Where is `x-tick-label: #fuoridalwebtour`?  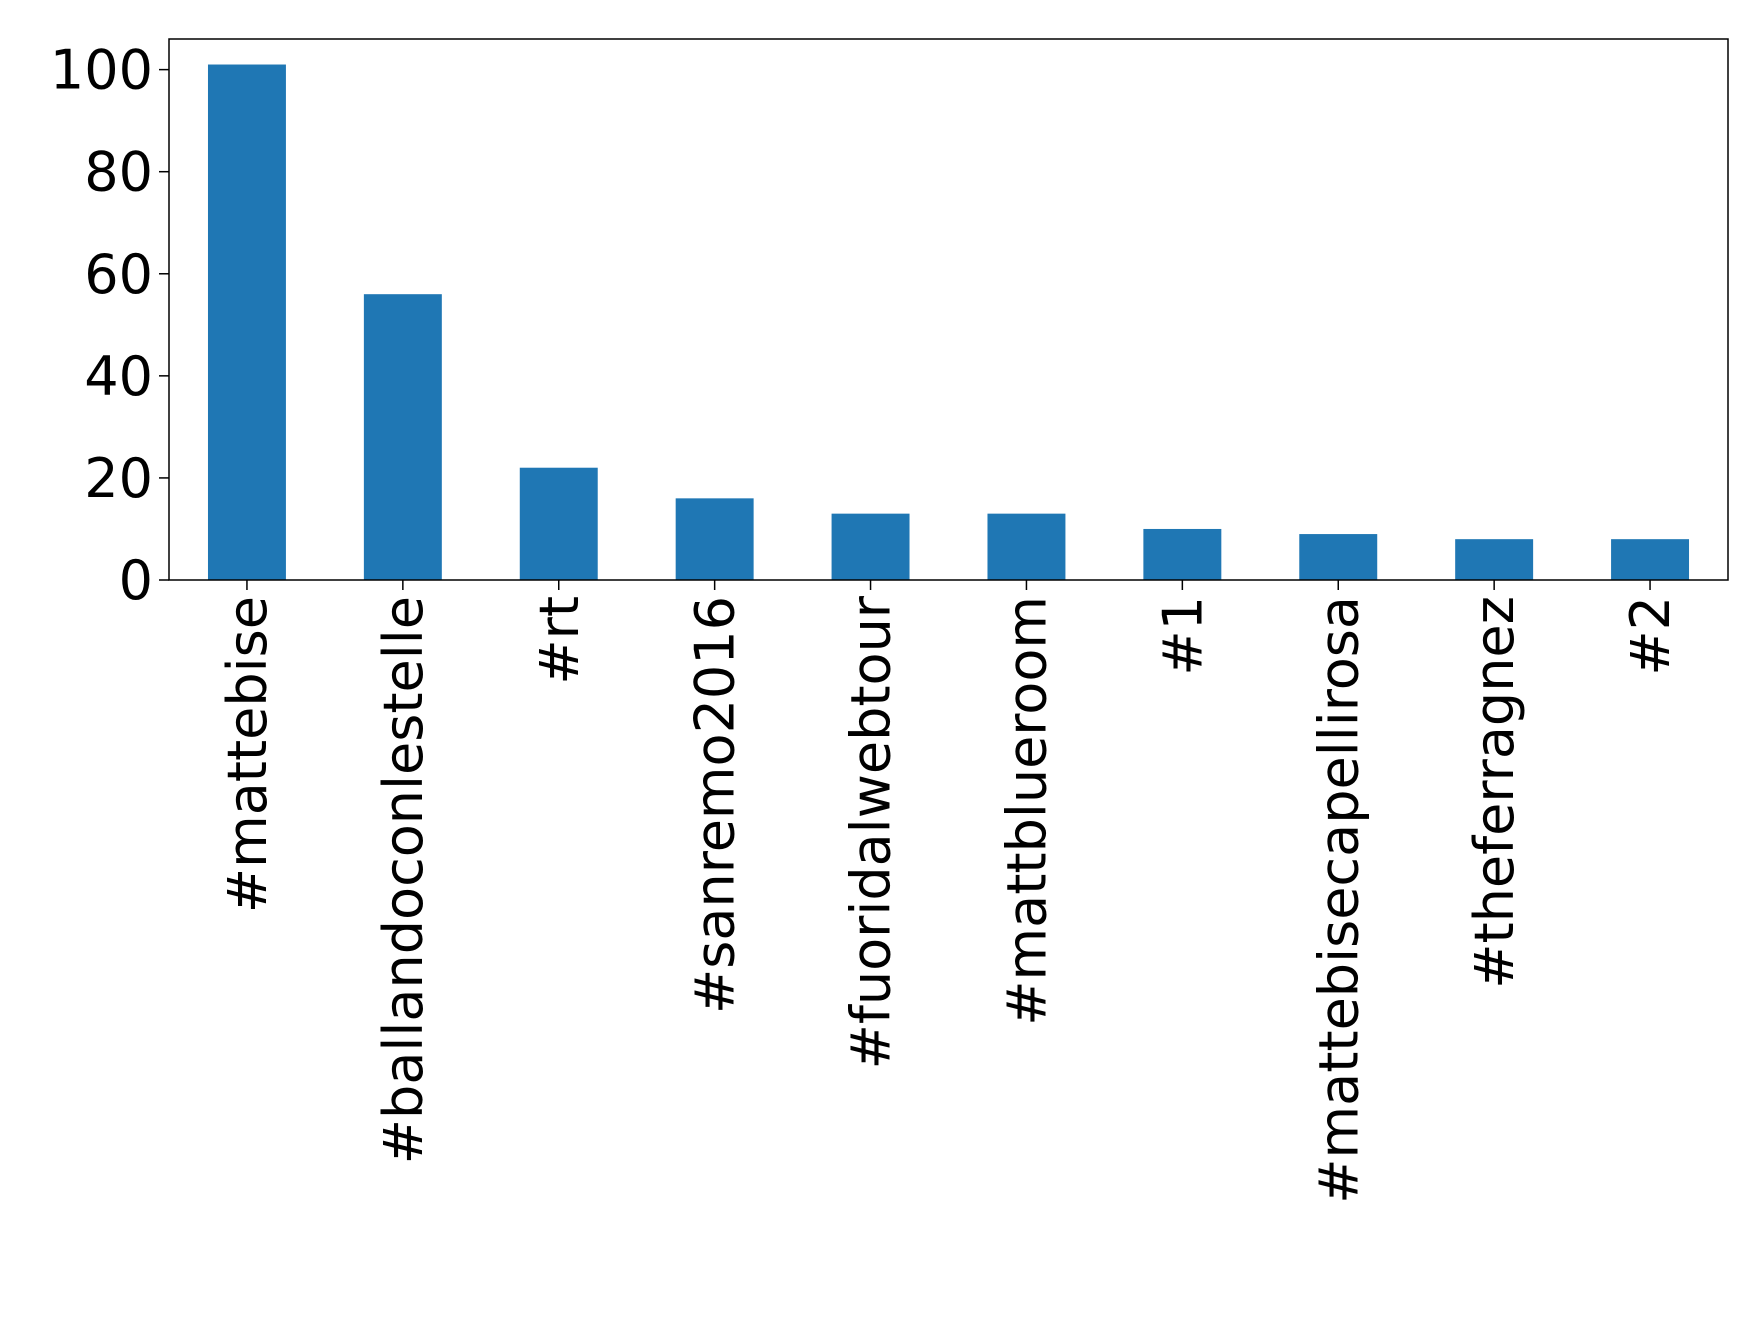
x-tick-label: #fuoridalwebtour is located at coordinates (871, 832).